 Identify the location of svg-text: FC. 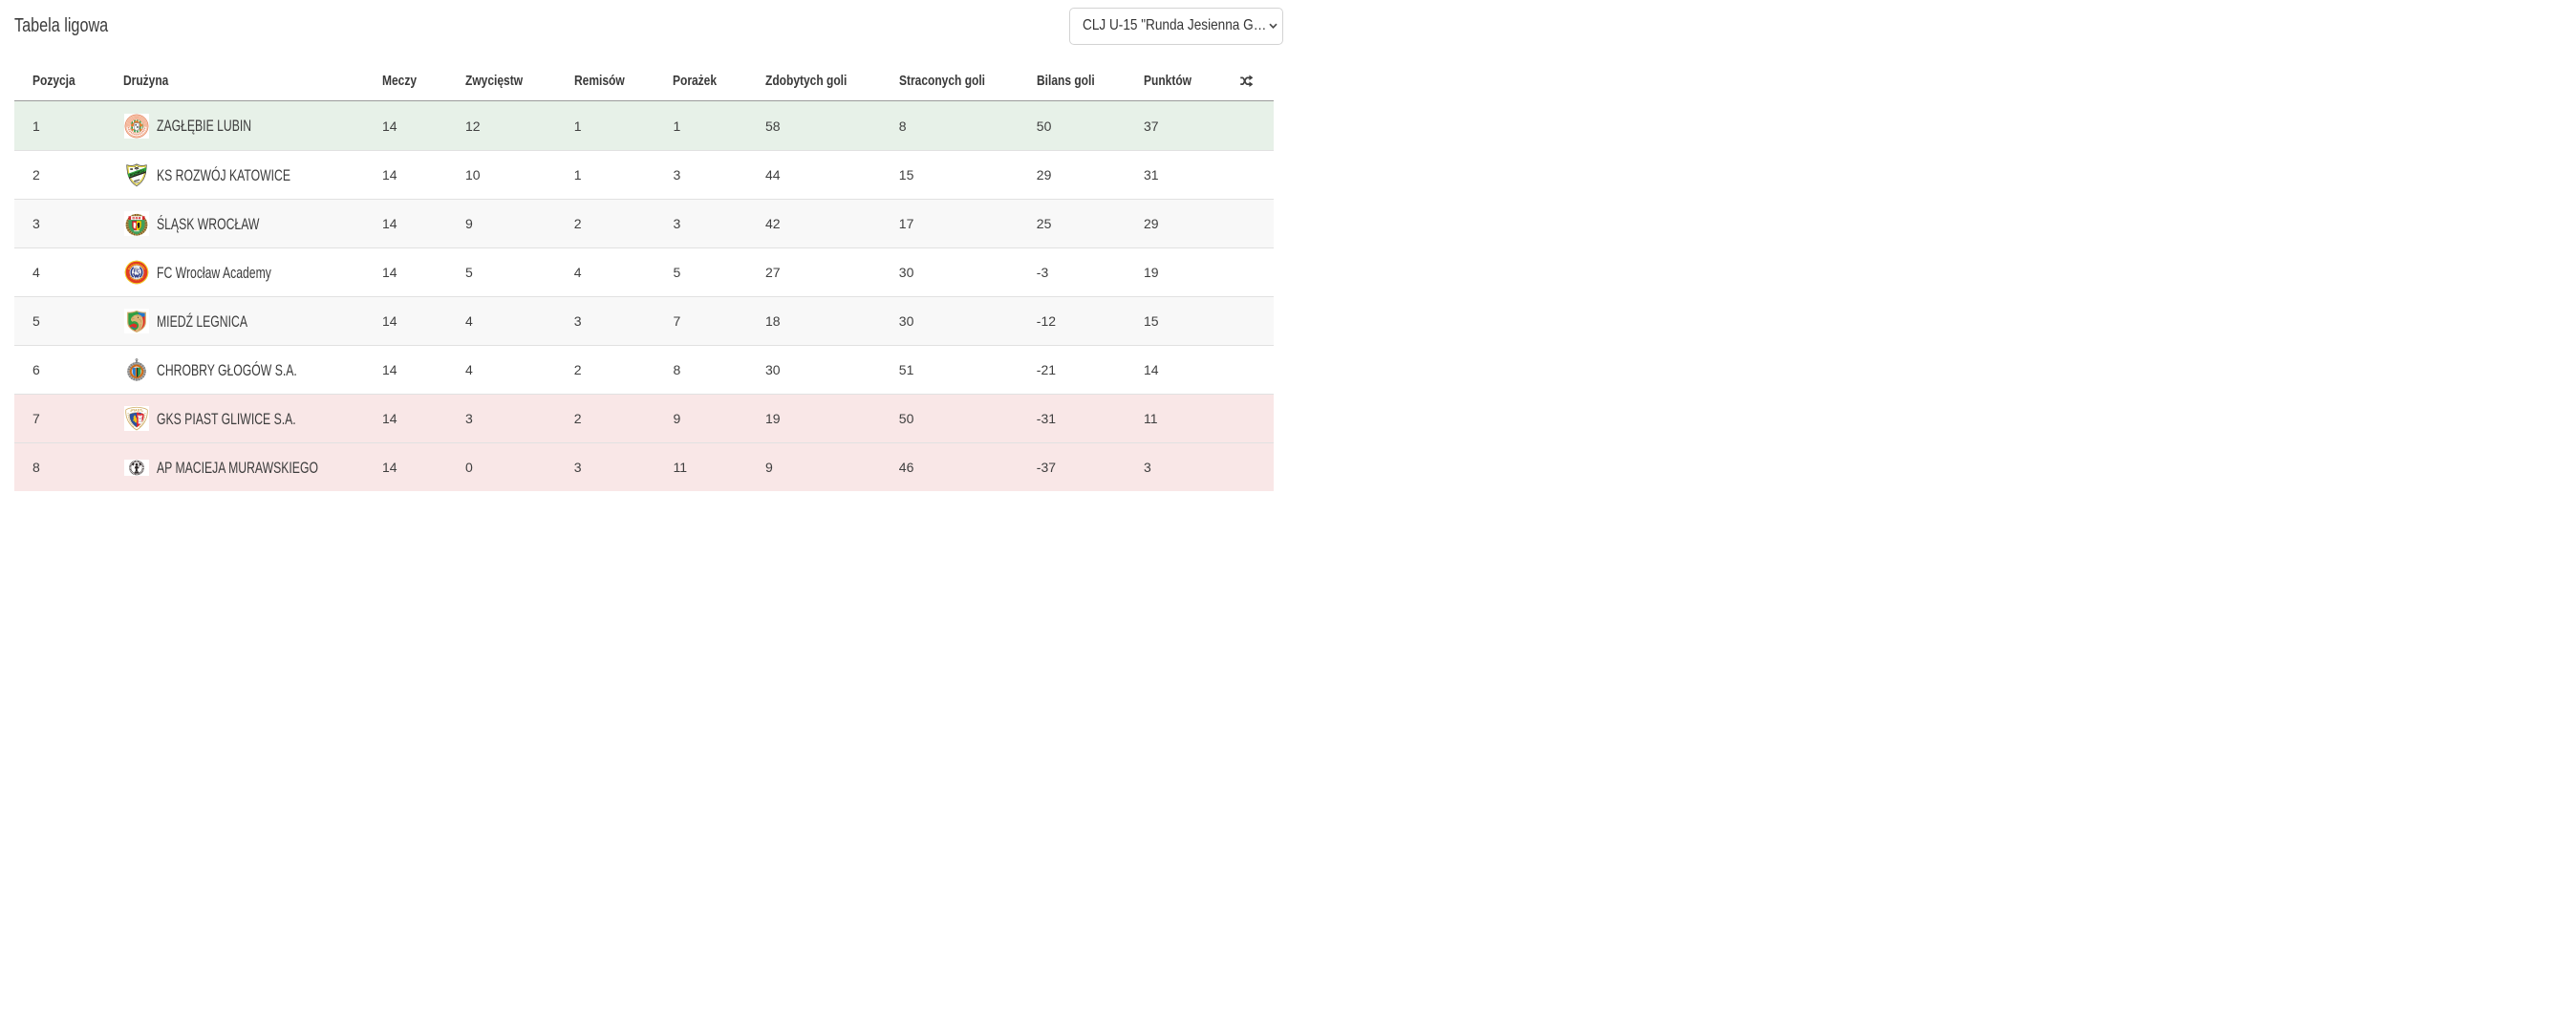
(137, 271).